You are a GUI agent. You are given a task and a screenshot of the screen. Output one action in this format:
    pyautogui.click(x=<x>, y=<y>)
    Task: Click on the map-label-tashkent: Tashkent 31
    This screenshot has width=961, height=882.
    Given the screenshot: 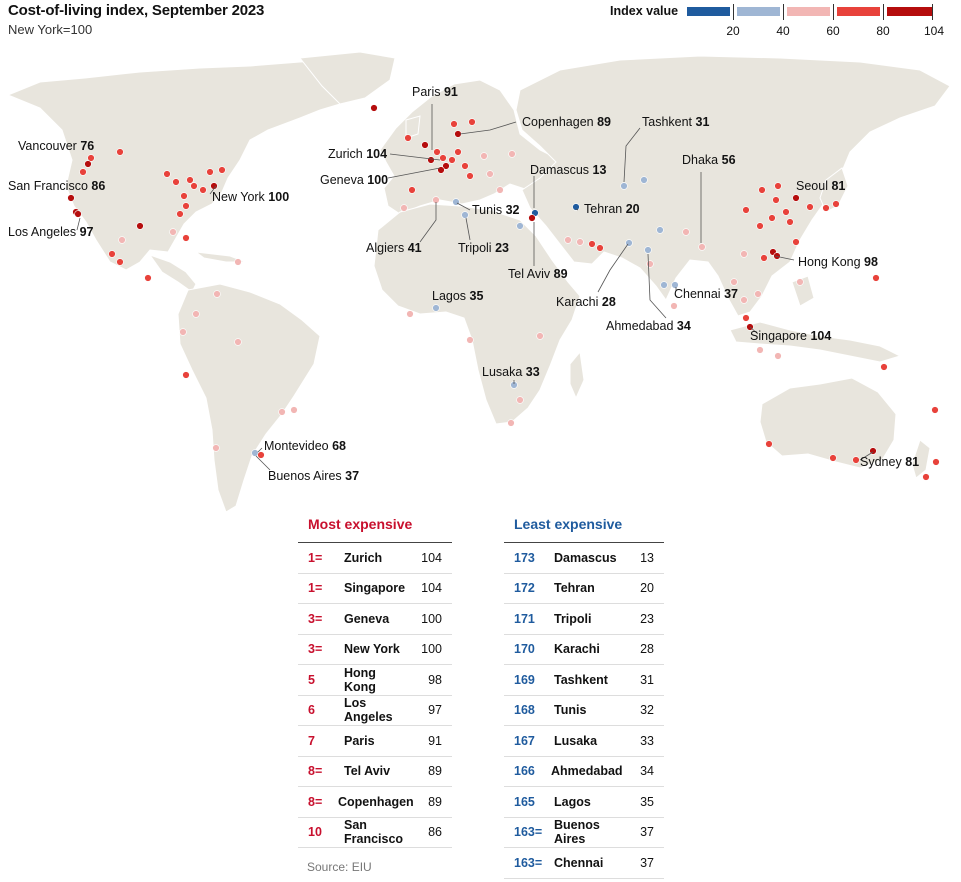 What is the action you would take?
    pyautogui.click(x=675, y=122)
    